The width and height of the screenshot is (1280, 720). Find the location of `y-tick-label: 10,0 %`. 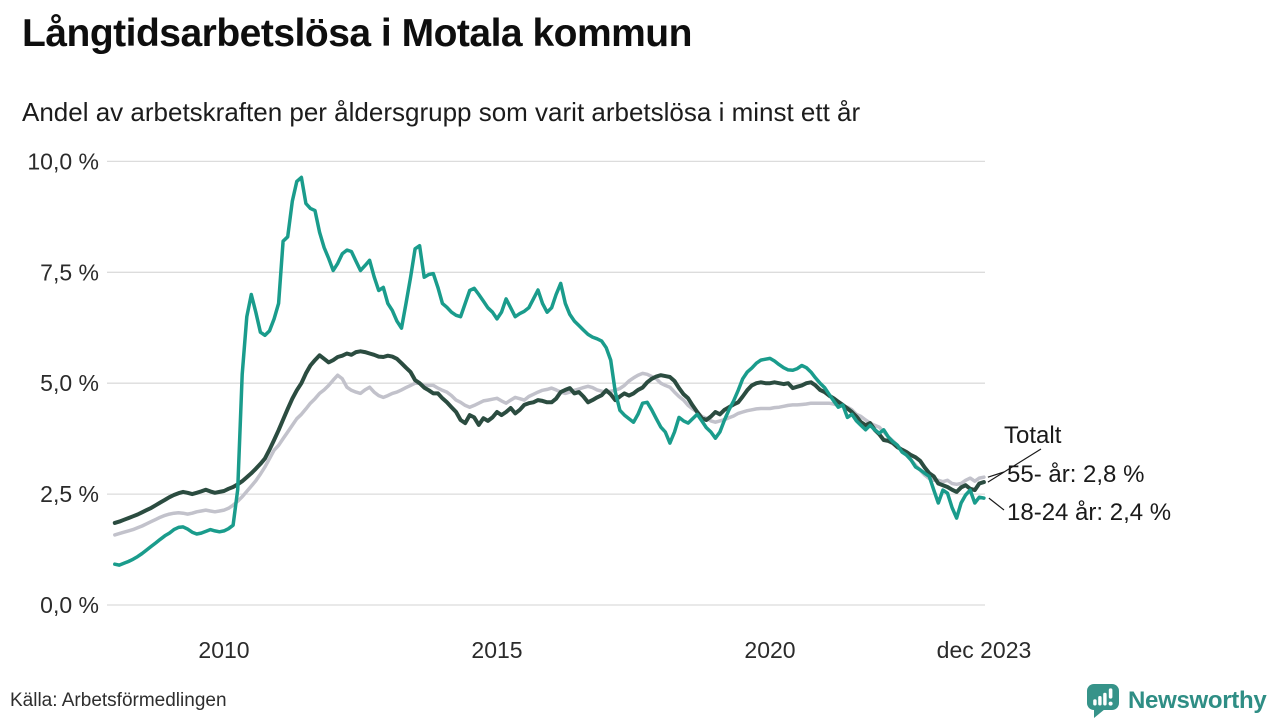

y-tick-label: 10,0 % is located at coordinates (63, 161).